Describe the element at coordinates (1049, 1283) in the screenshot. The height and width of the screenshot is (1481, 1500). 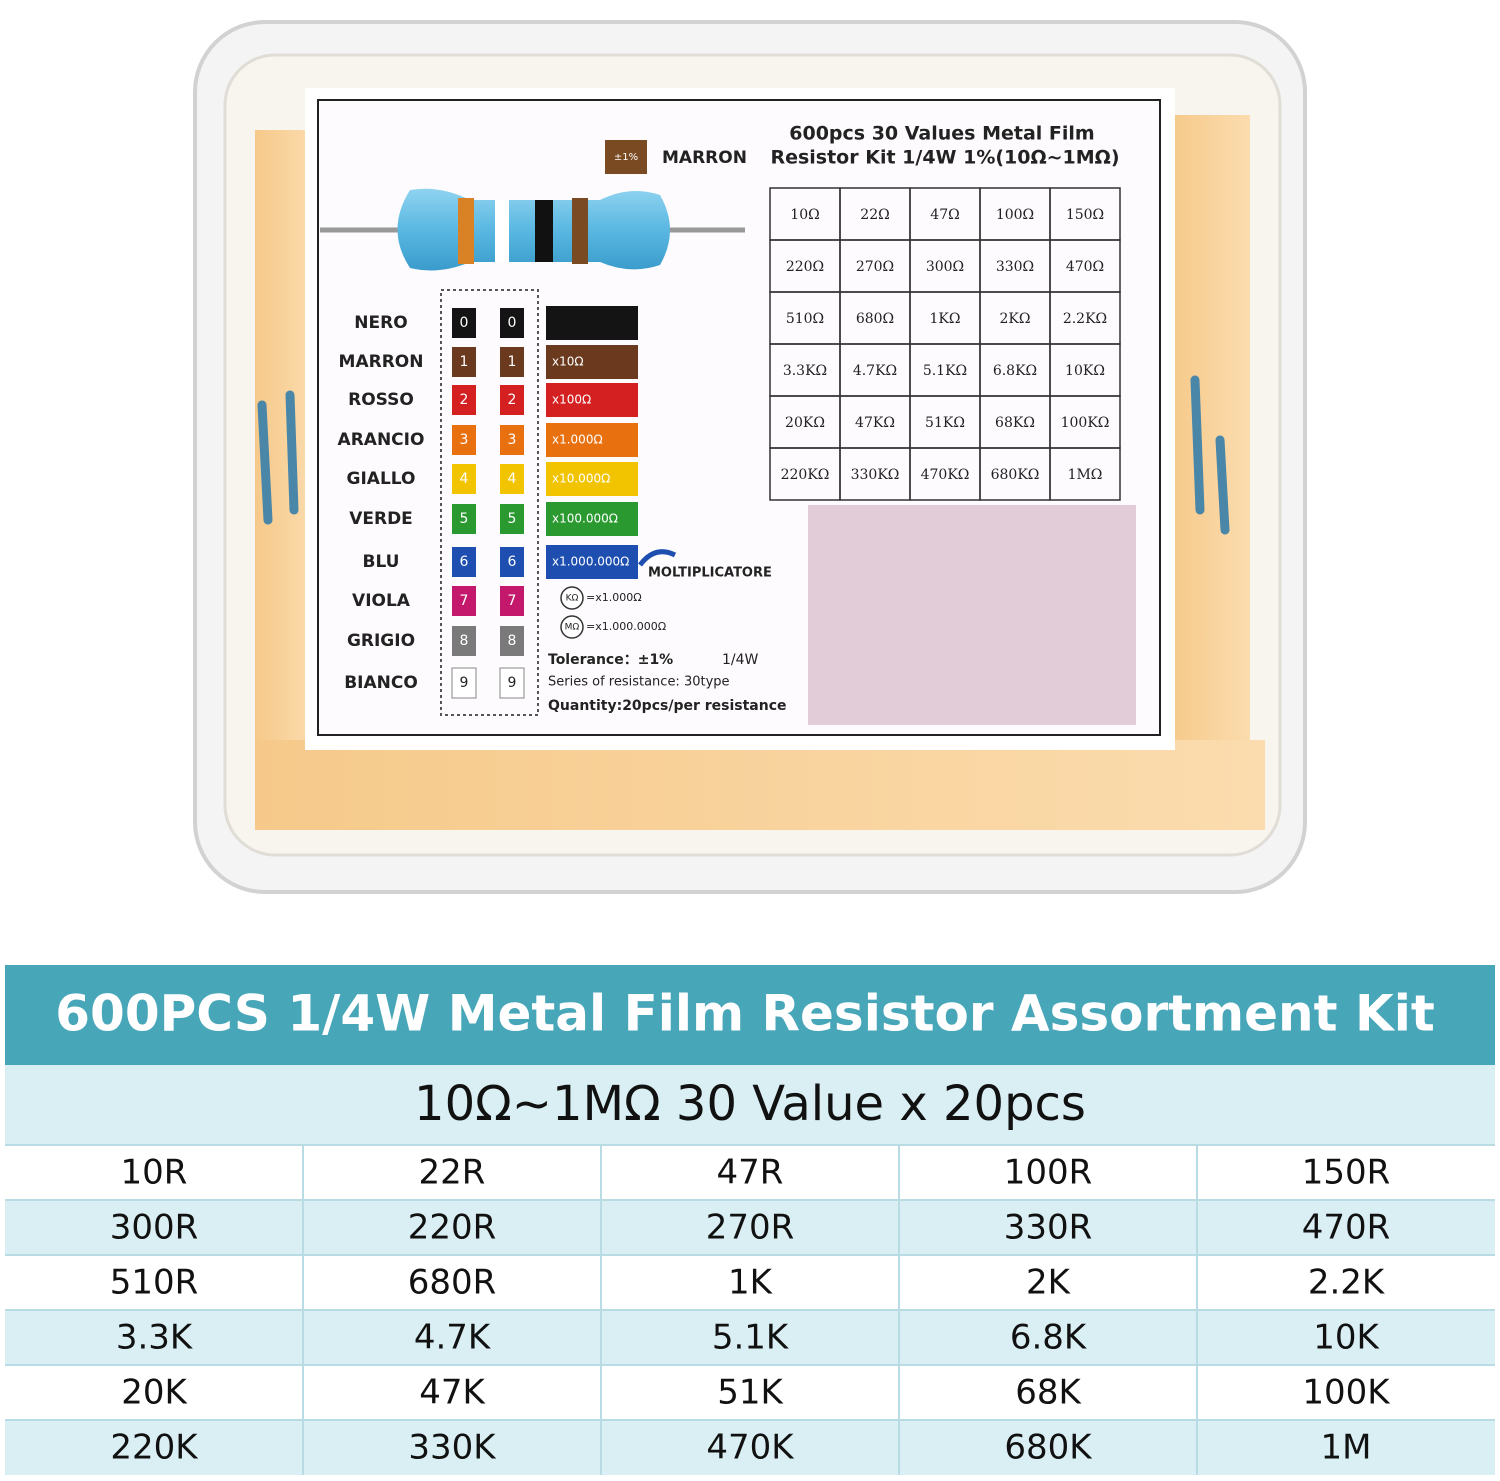
I see `table-cell: 2K` at that location.